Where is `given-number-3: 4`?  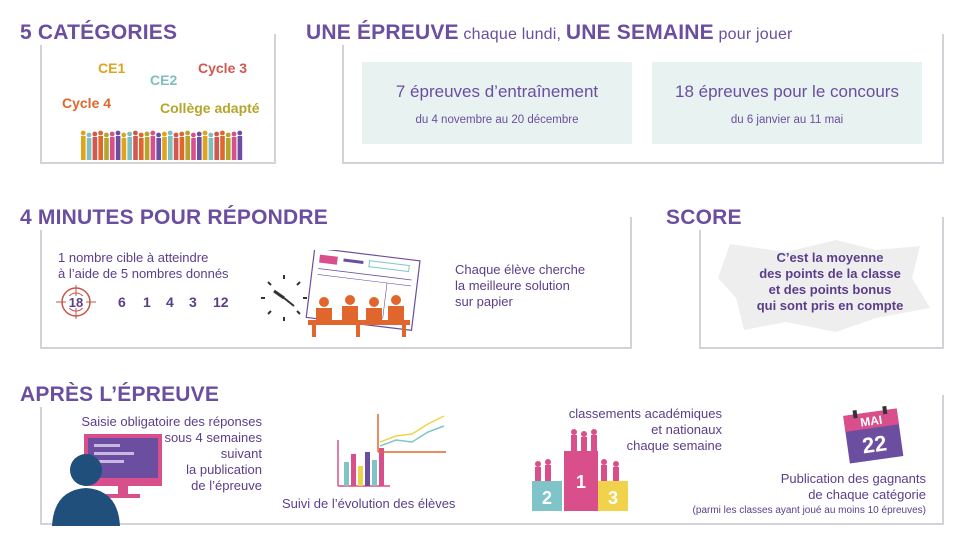 given-number-3: 4 is located at coordinates (170, 302).